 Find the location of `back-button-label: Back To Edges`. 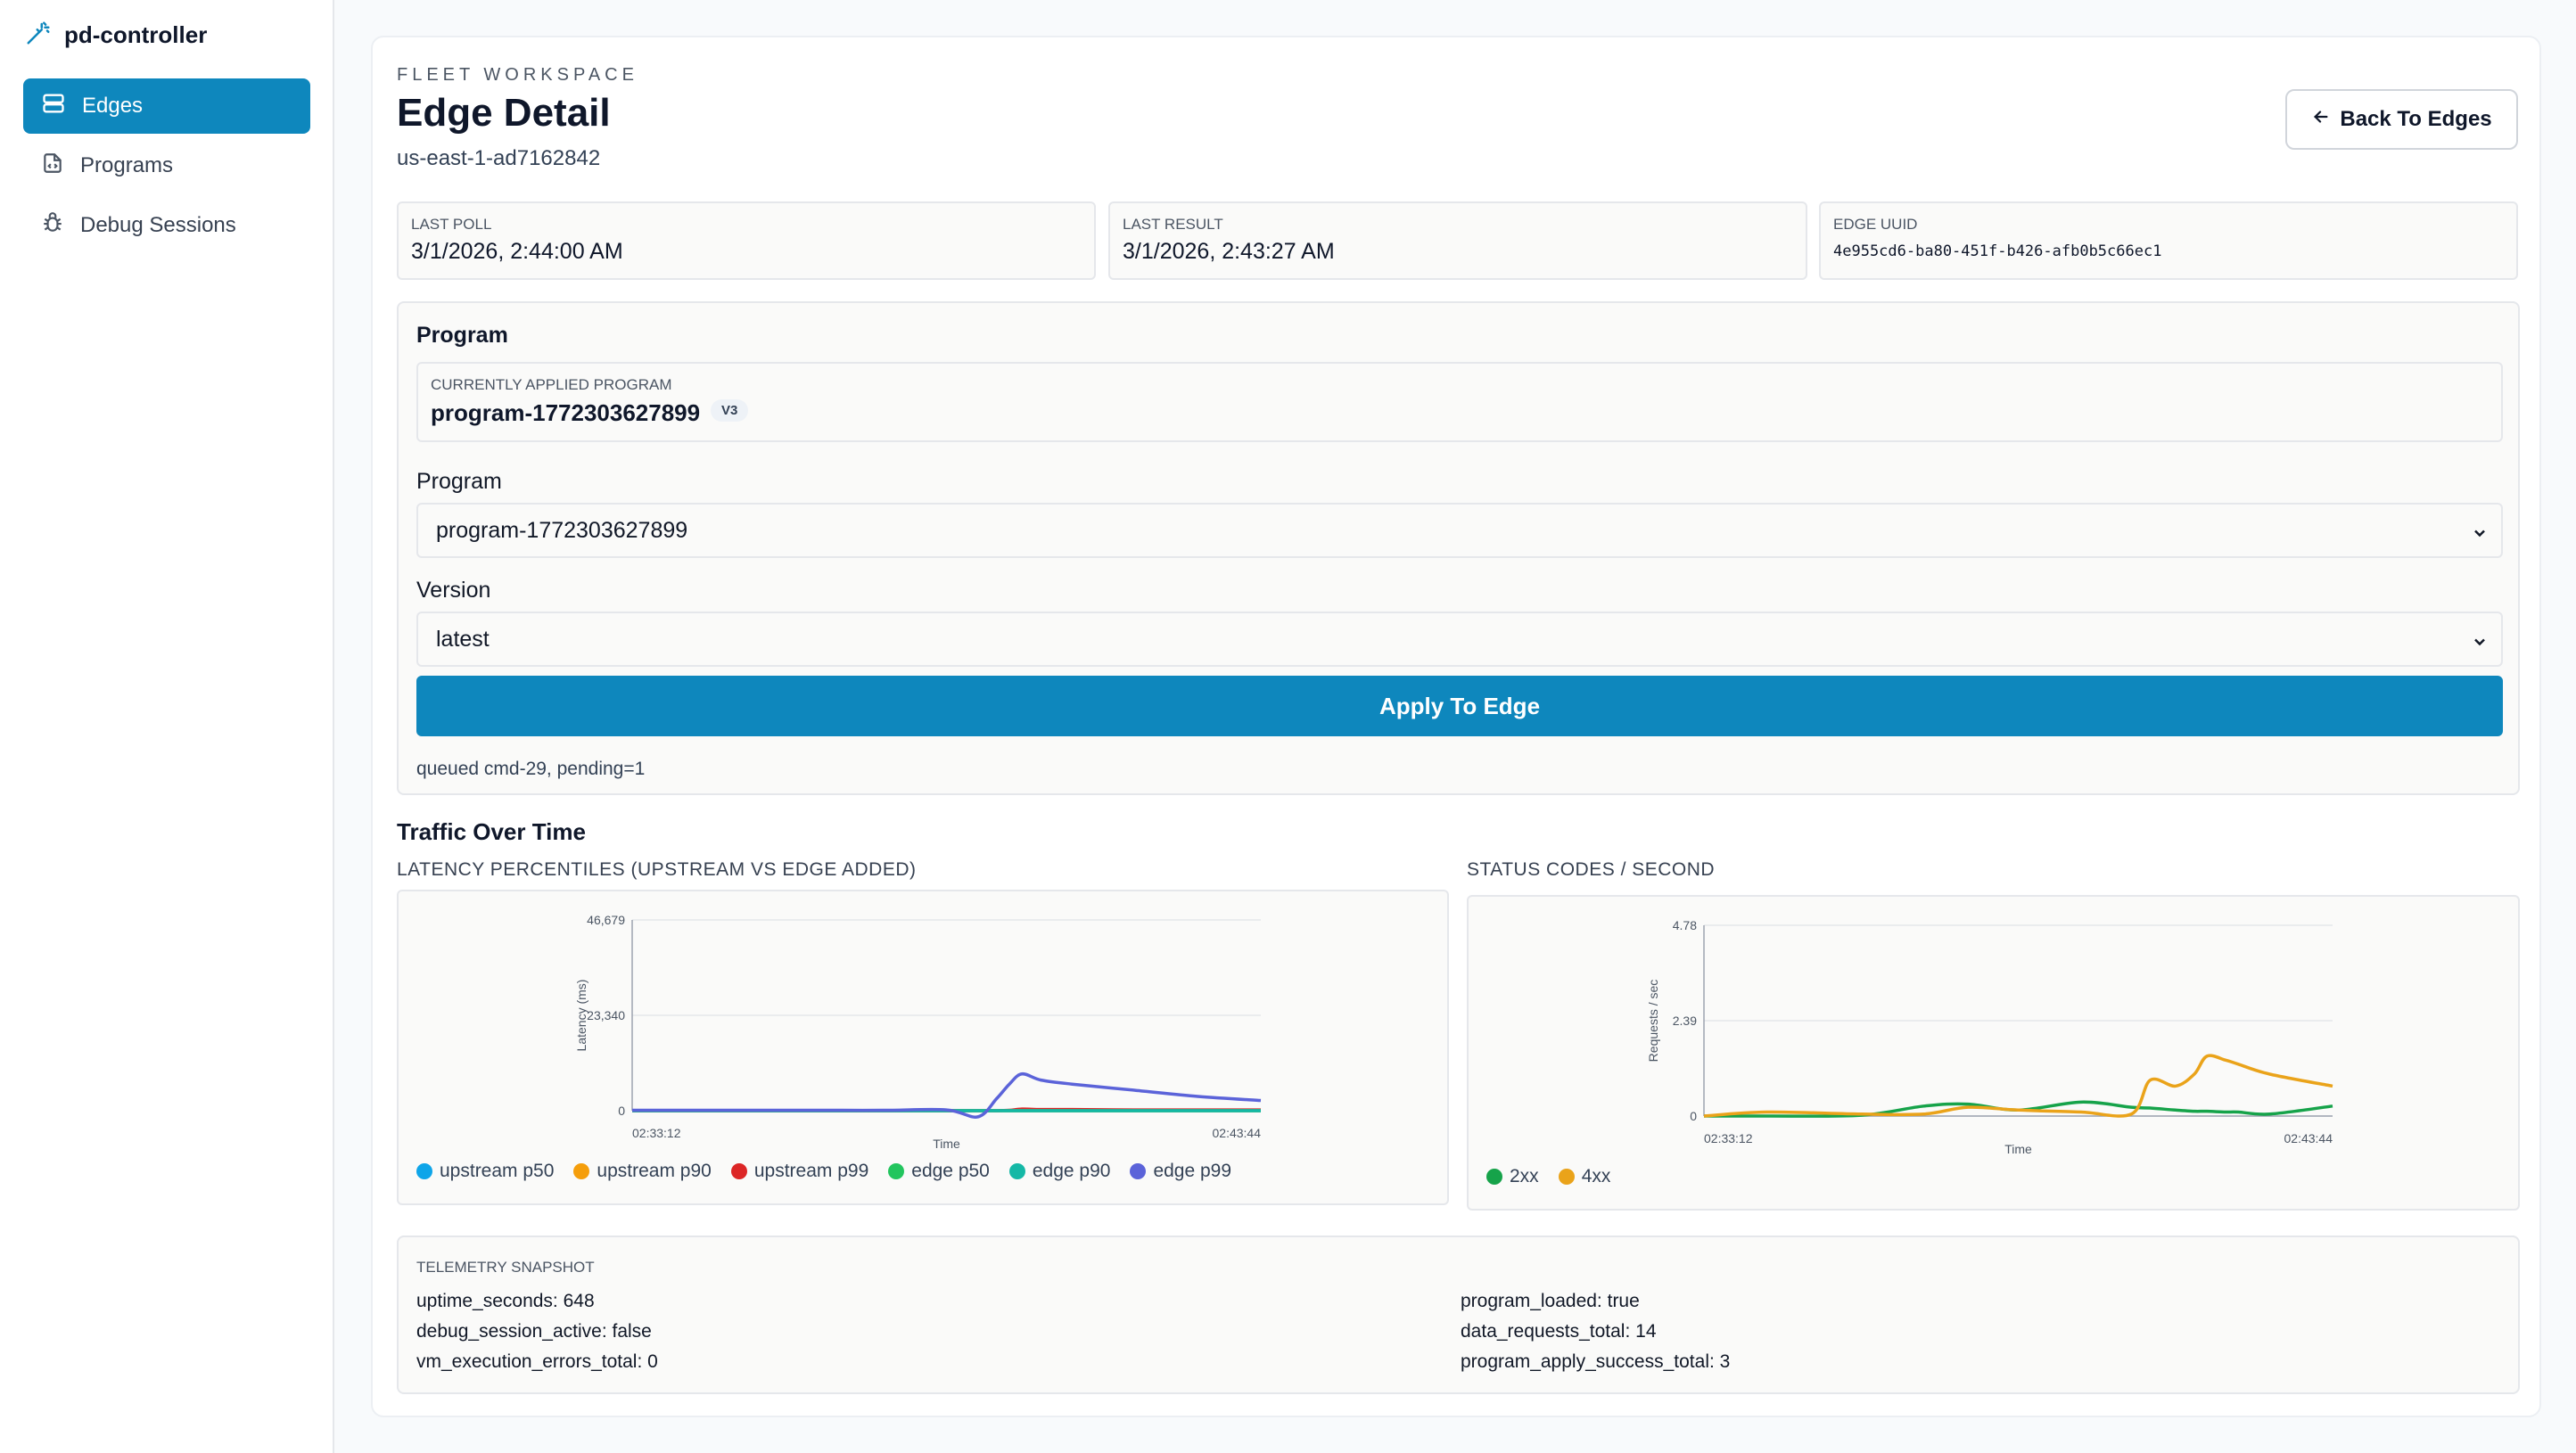

back-button-label: Back To Edges is located at coordinates (2416, 119).